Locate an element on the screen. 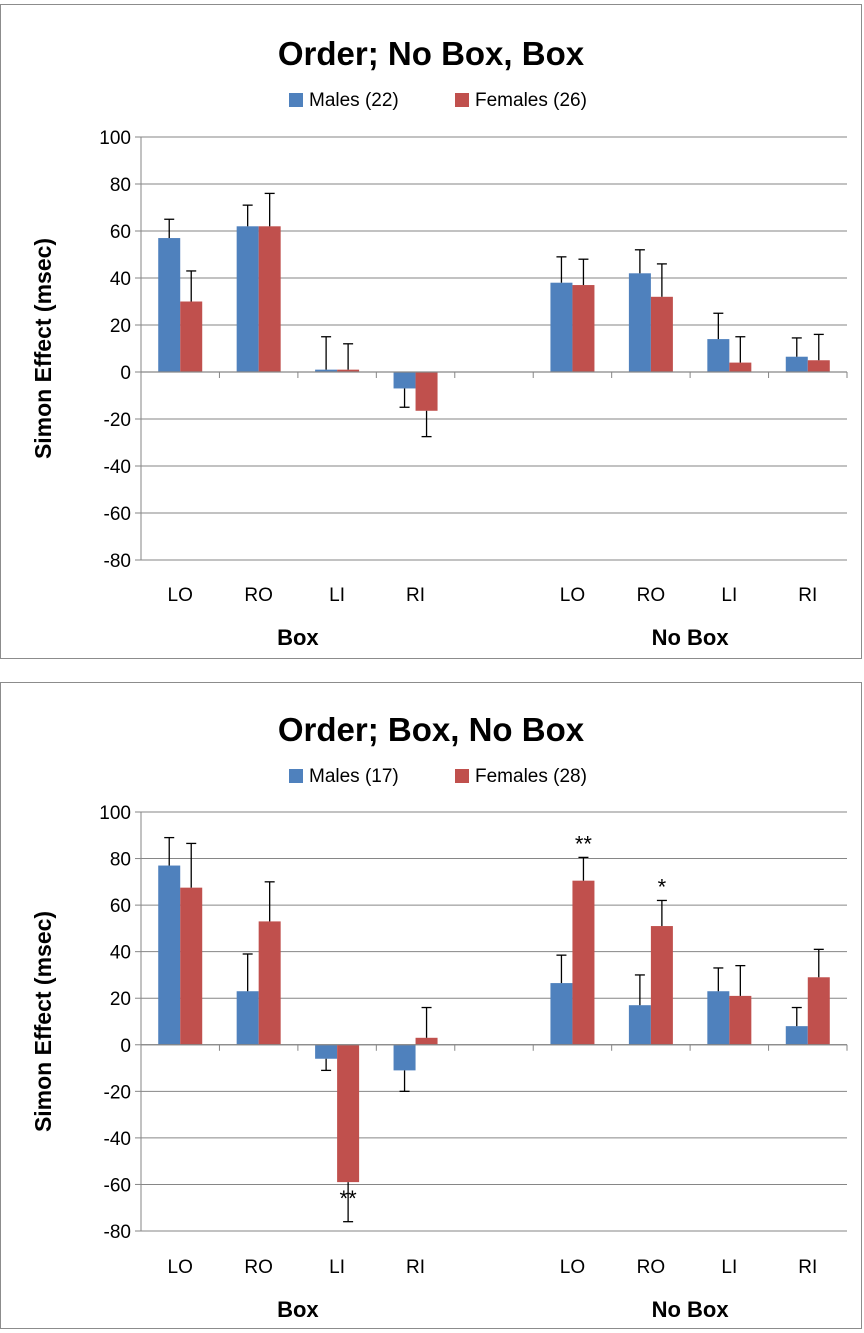 The width and height of the screenshot is (864, 1333). legend-label-females: Females (26) is located at coordinates (531, 100).